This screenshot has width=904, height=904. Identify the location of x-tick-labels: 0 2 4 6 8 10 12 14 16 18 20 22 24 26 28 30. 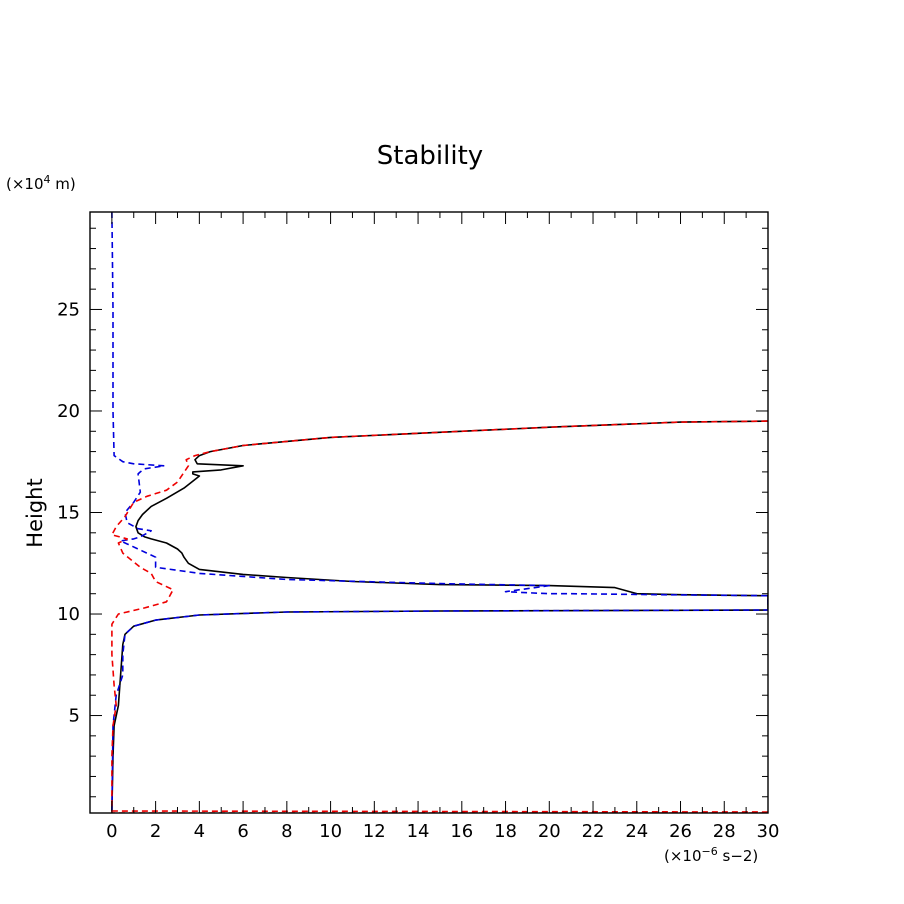
(442, 831).